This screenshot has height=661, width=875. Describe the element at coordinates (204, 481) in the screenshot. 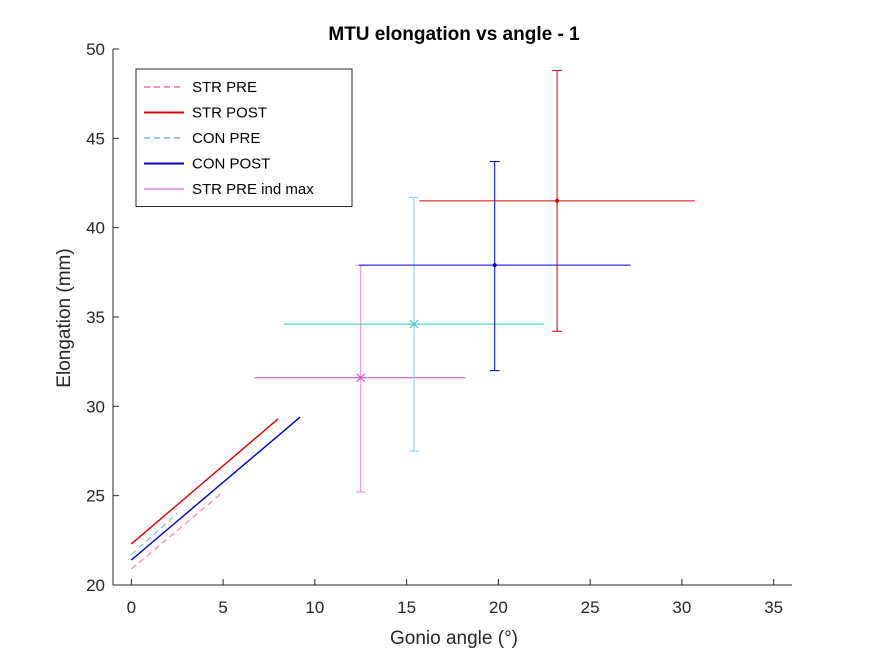

I see `series-line-str-post` at that location.